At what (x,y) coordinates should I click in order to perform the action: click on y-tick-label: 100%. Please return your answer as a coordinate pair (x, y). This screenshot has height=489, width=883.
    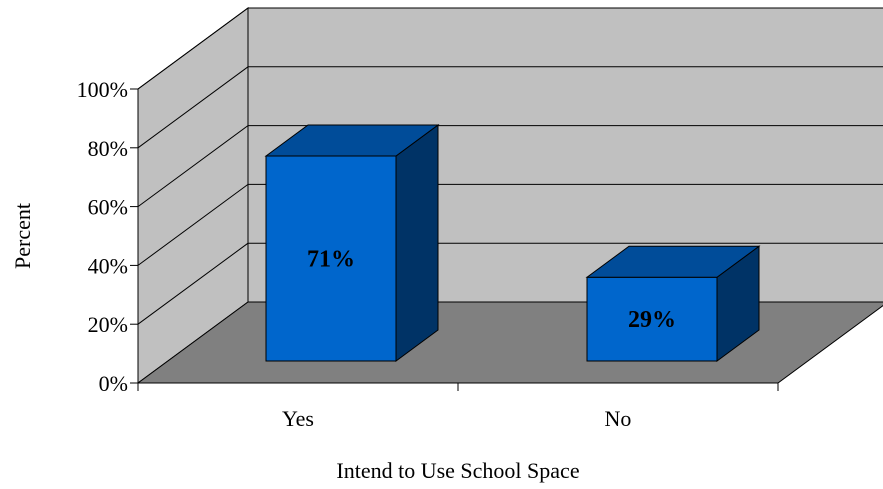
    Looking at the image, I should click on (102, 89).